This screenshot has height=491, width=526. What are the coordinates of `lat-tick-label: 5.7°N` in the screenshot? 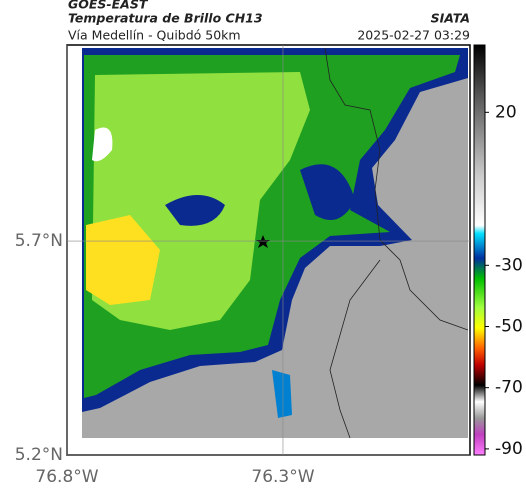 It's located at (39, 241).